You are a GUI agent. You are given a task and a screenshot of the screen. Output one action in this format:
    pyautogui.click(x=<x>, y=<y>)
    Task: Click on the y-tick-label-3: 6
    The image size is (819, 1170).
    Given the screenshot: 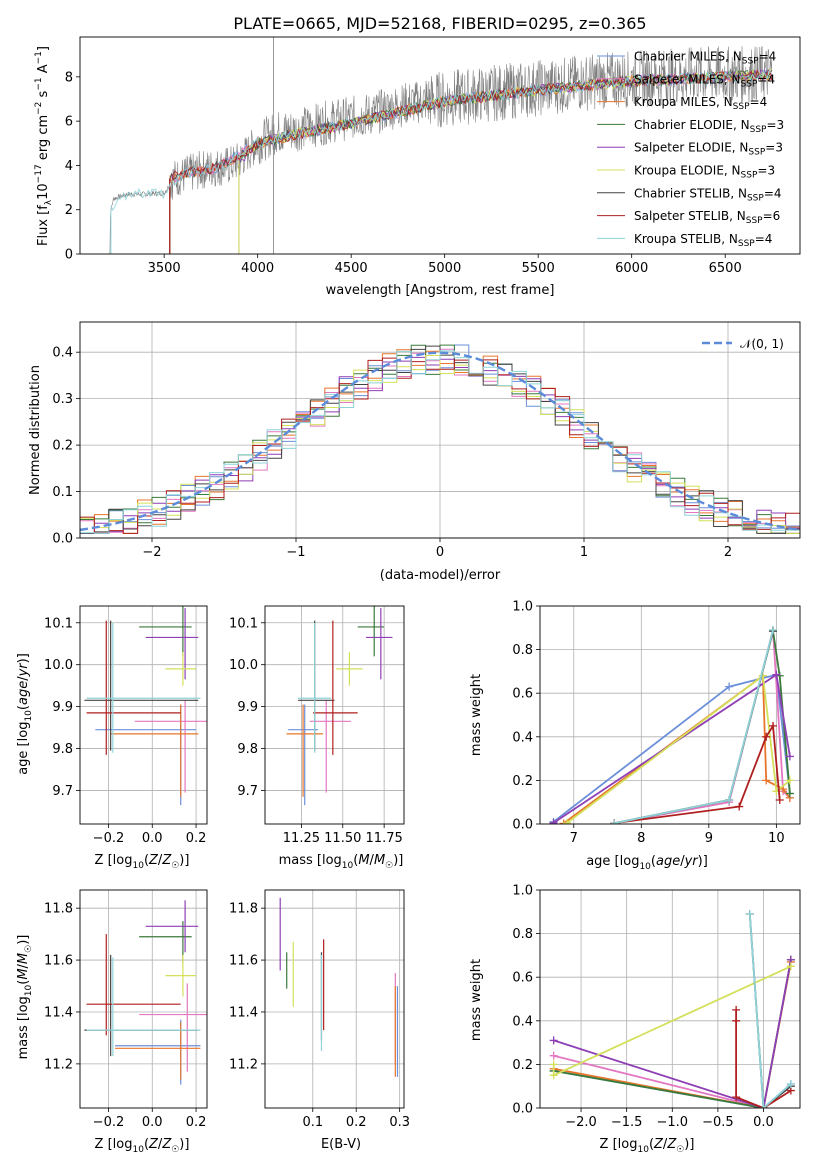 What is the action you would take?
    pyautogui.click(x=69, y=122)
    